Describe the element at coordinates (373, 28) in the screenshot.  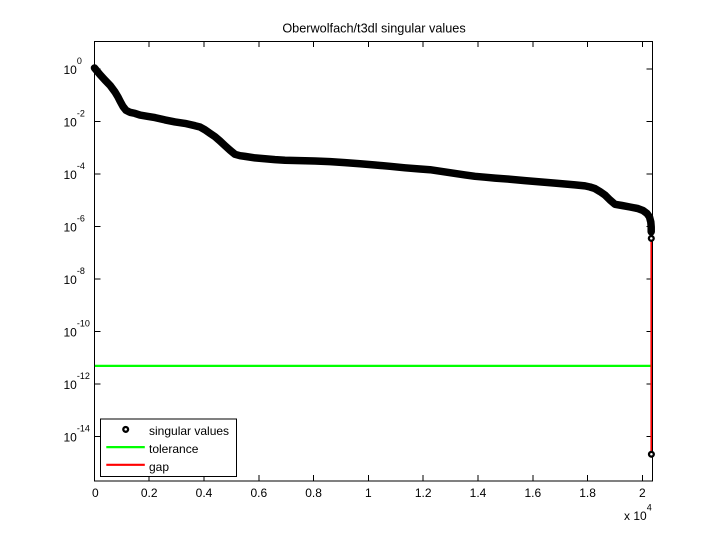
I see `svg-text:Oberwolfach/t3dl singular valu: Oberwolfach/t3dl singular values` at that location.